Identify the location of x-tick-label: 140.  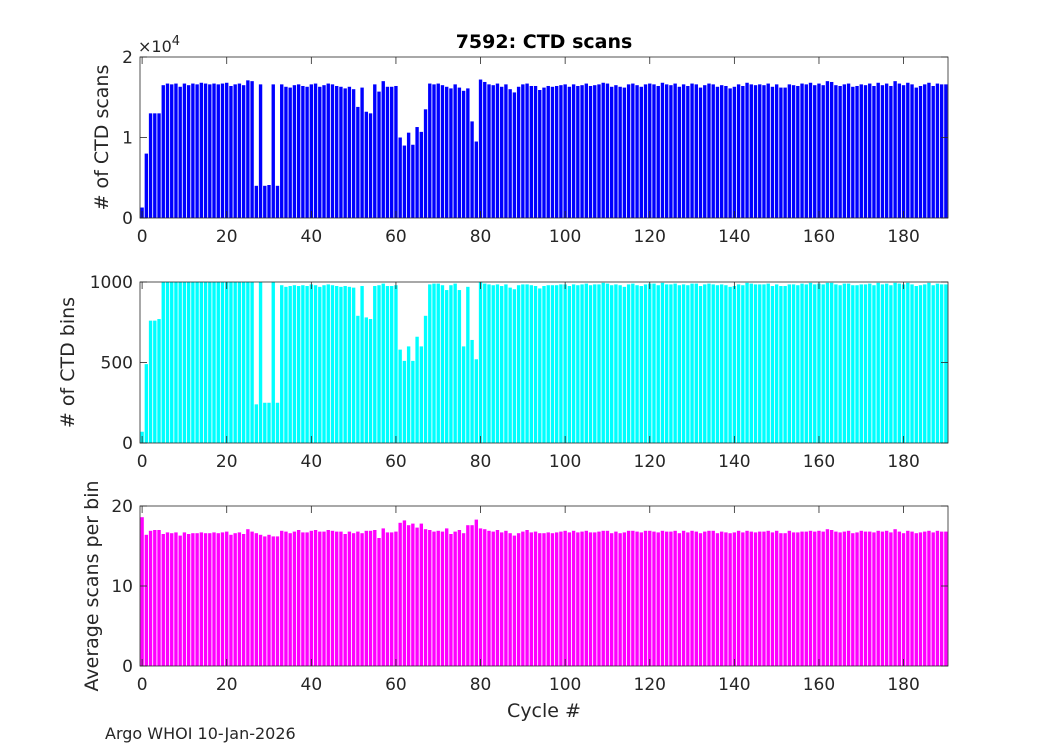
(734, 462).